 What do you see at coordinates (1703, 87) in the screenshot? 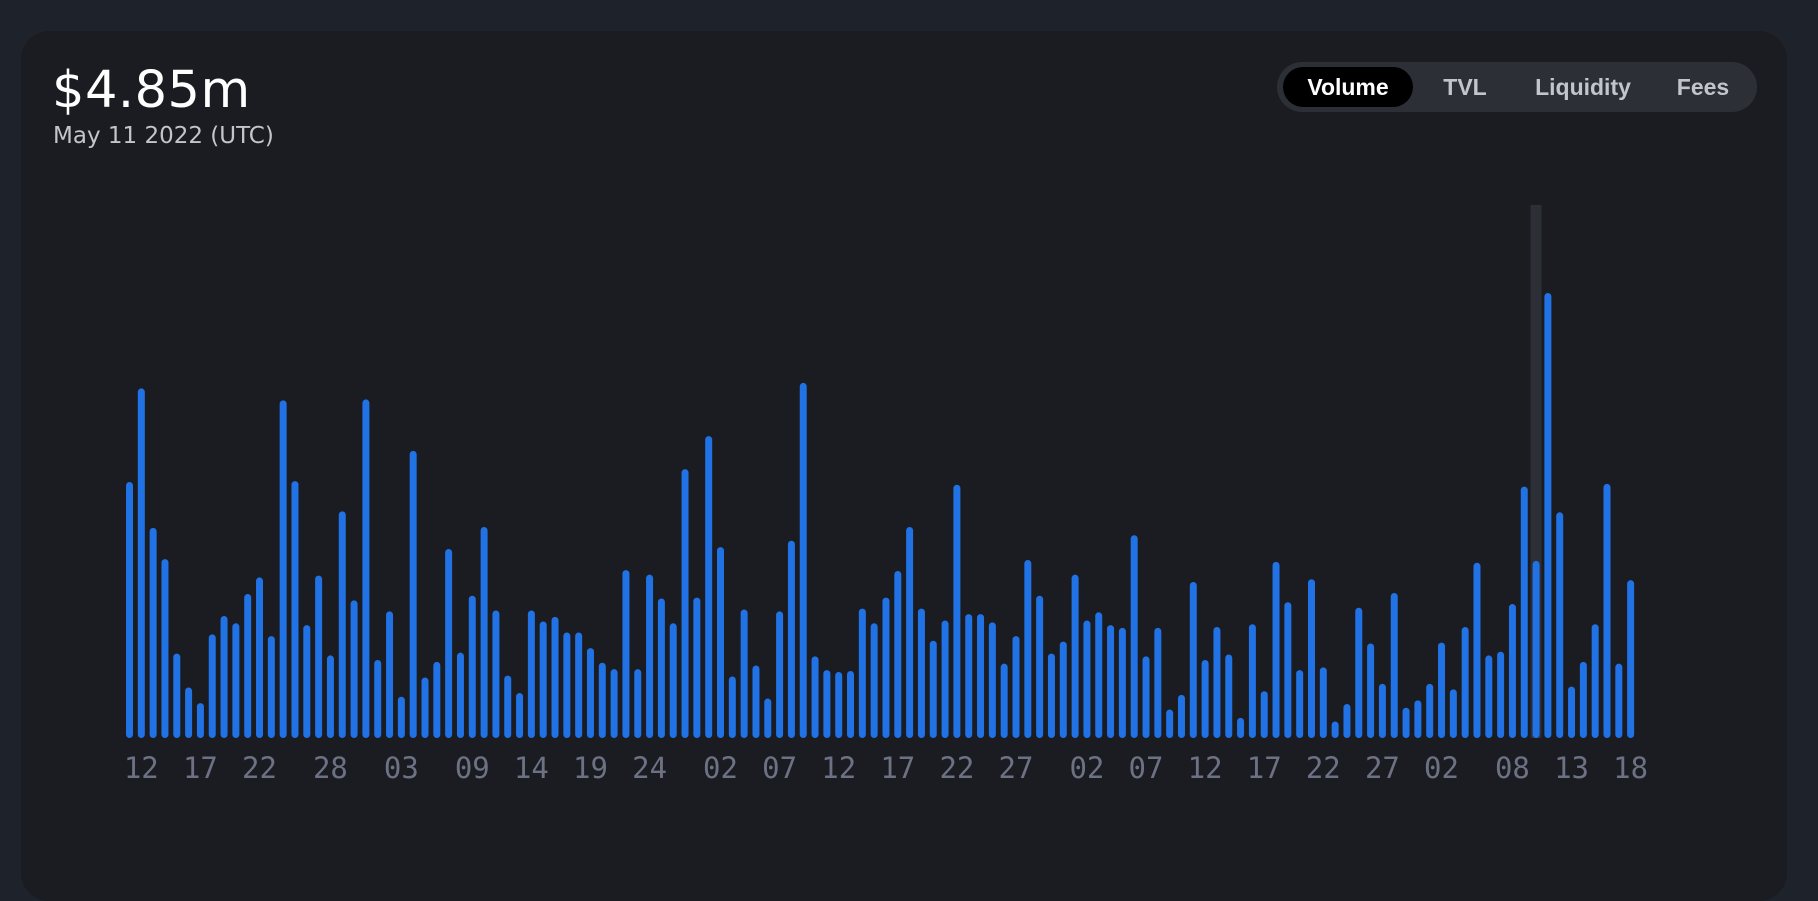
I see `tab-fees: Fees` at bounding box center [1703, 87].